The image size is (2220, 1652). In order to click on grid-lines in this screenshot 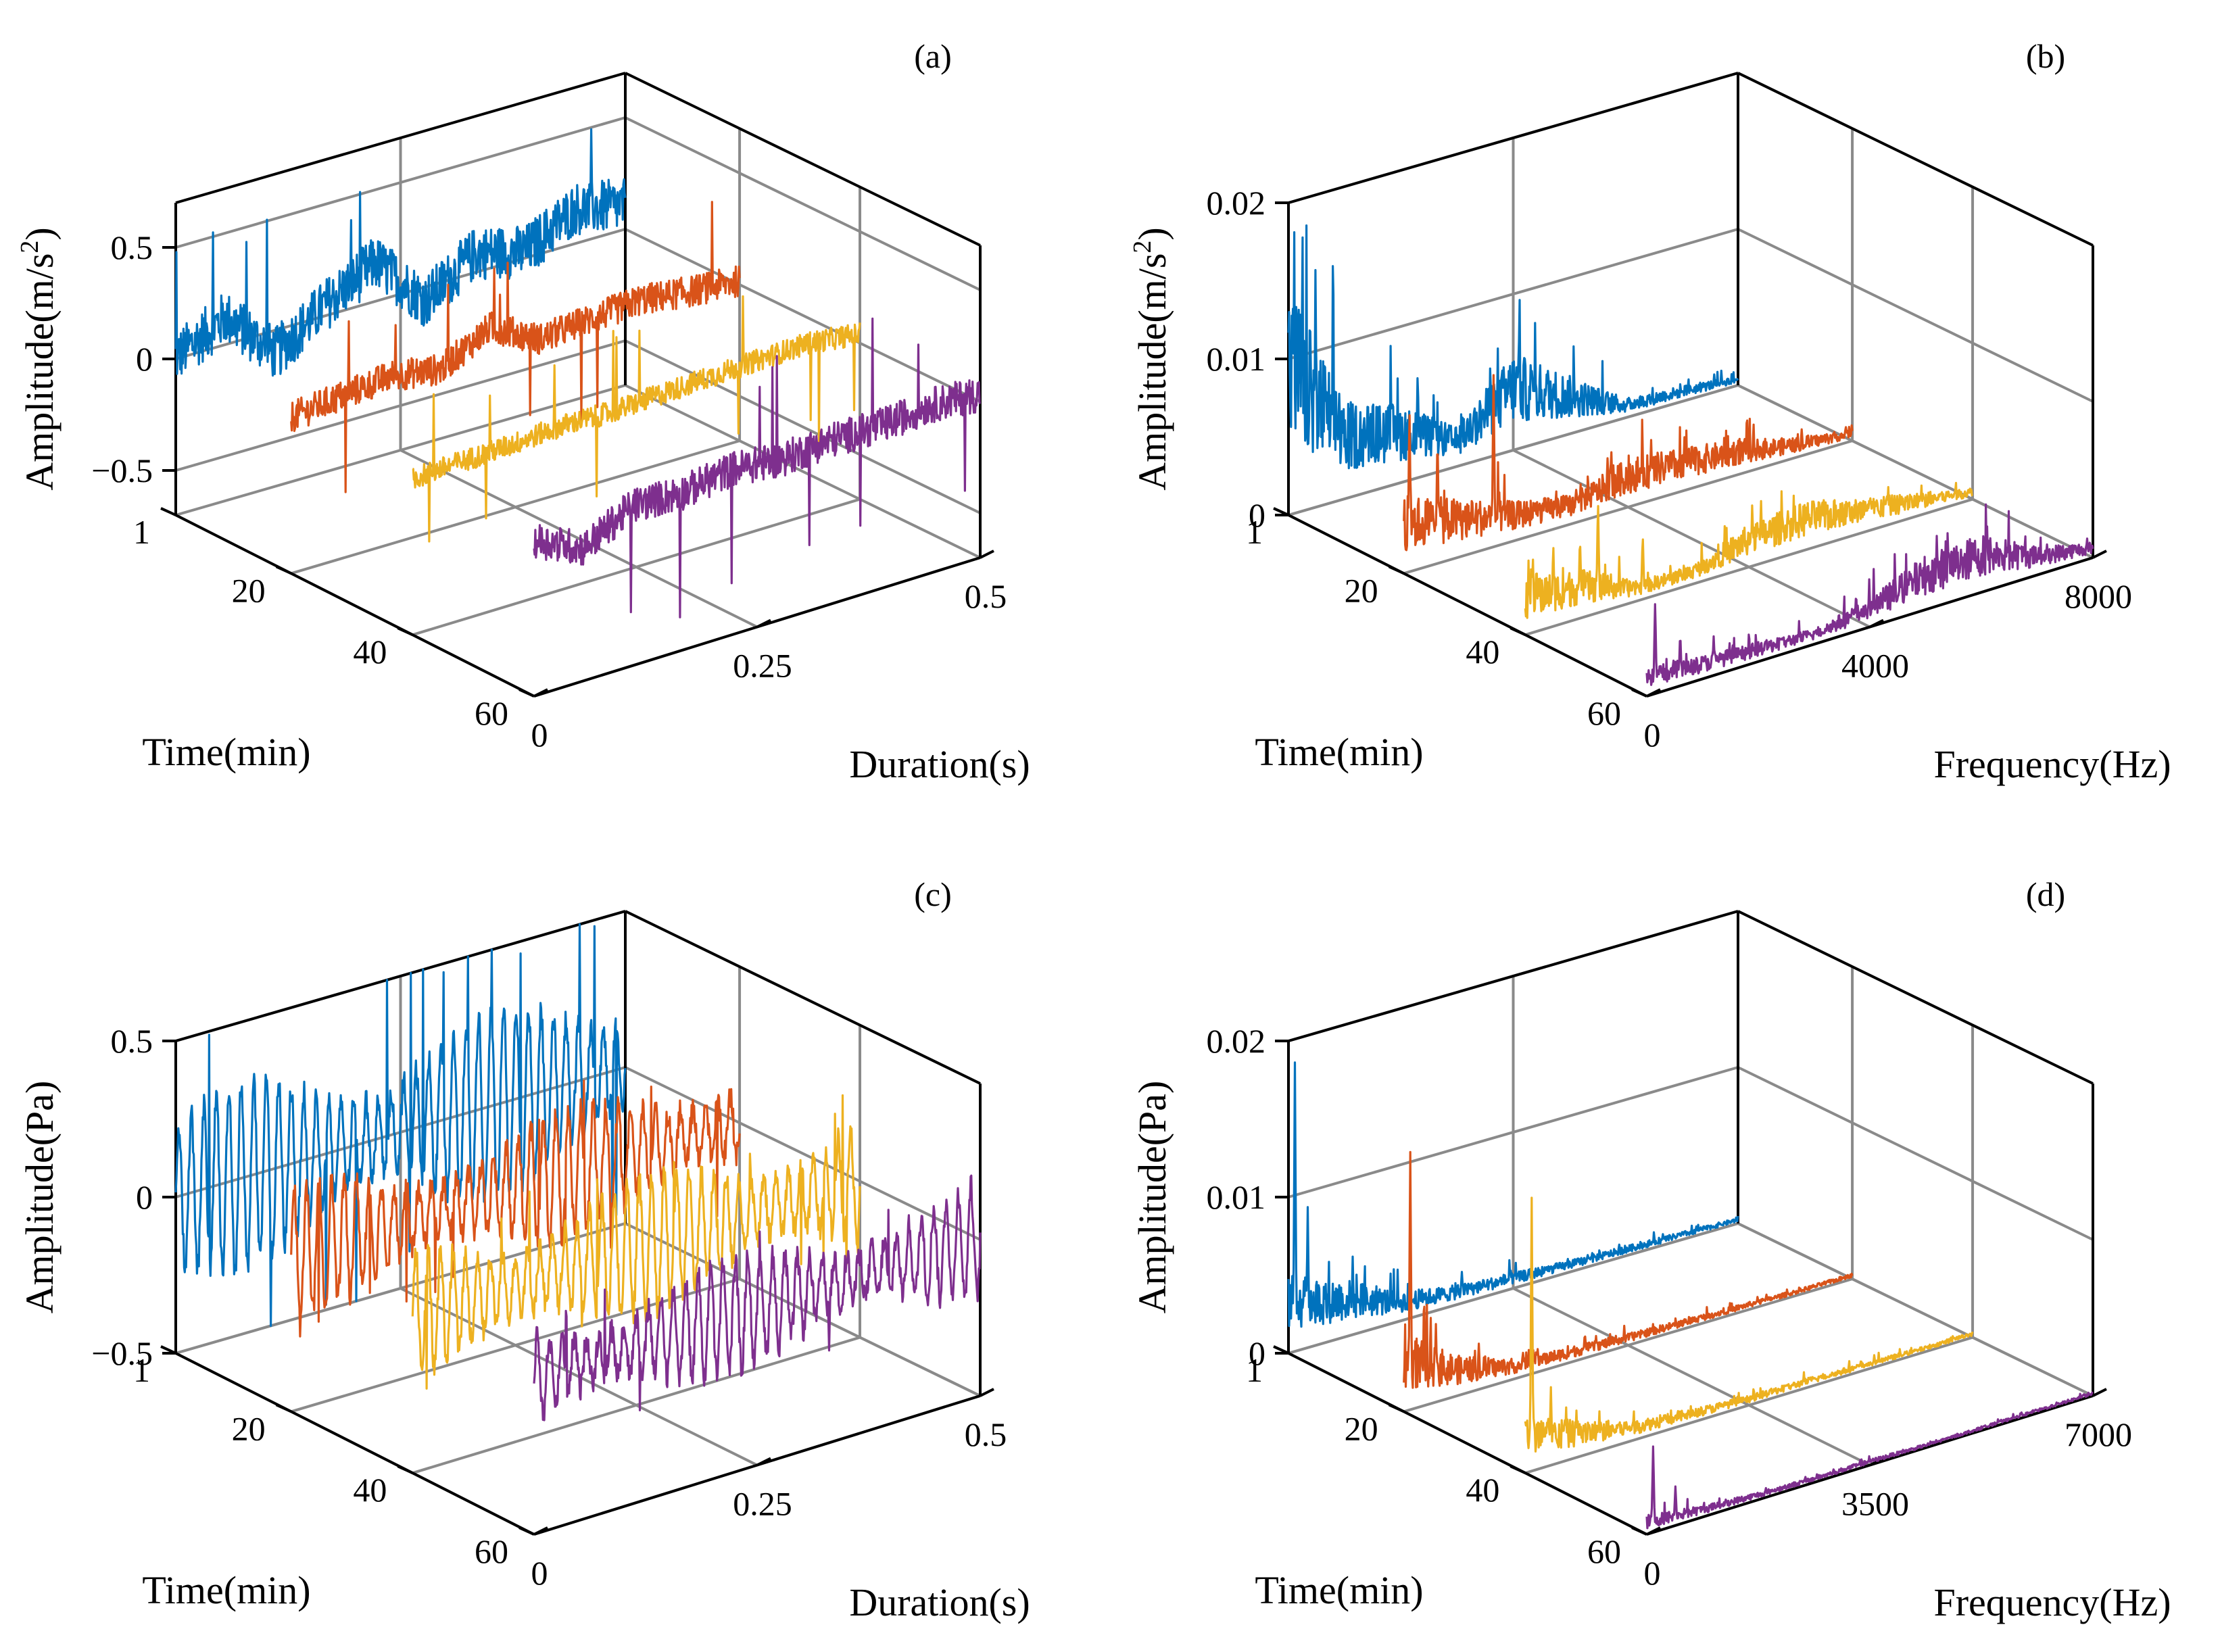, I will do `click(578, 385)`.